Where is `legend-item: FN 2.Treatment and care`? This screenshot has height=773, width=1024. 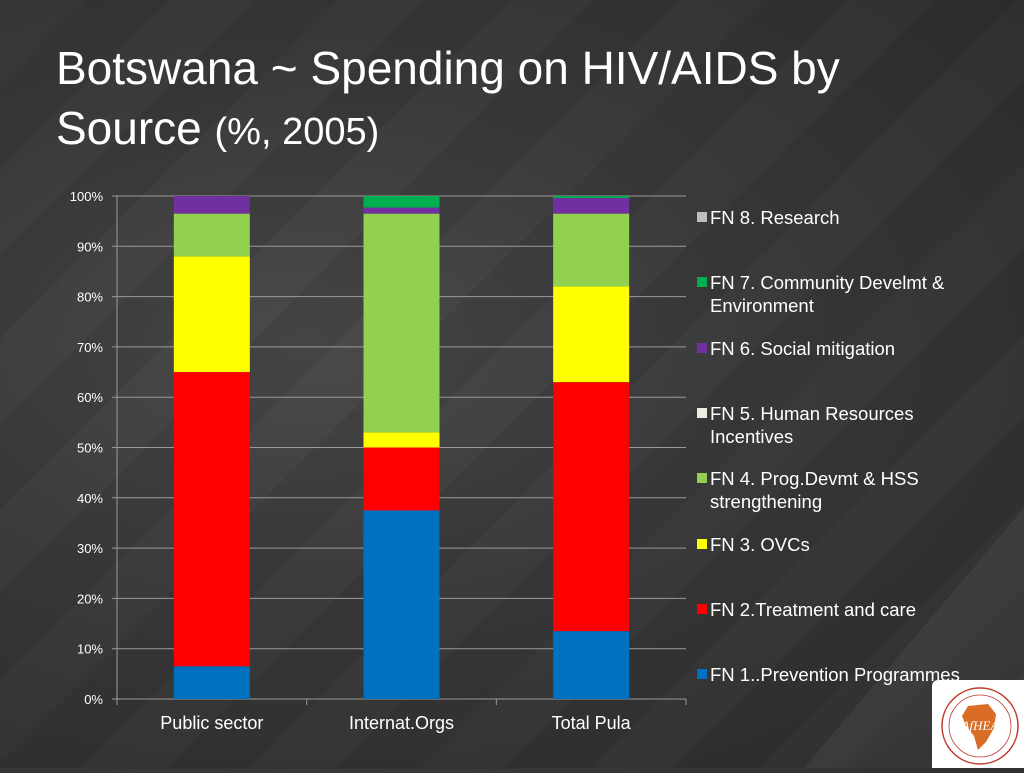
legend-item: FN 2.Treatment and care is located at coordinates (847, 609).